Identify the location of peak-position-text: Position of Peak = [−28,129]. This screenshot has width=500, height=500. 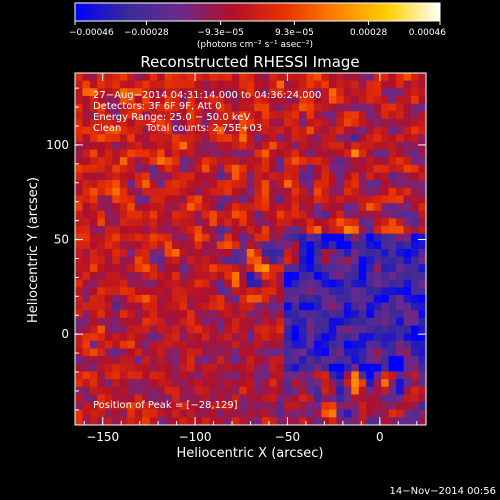
(165, 405).